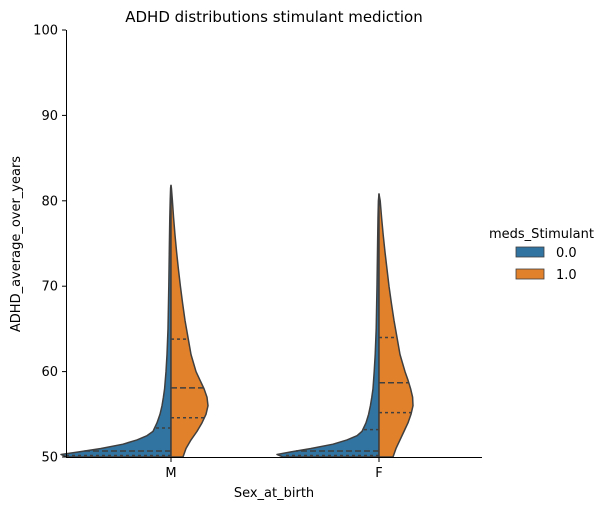 The image size is (614, 510). I want to click on legend-title: meds_Stimulant, so click(541, 234).